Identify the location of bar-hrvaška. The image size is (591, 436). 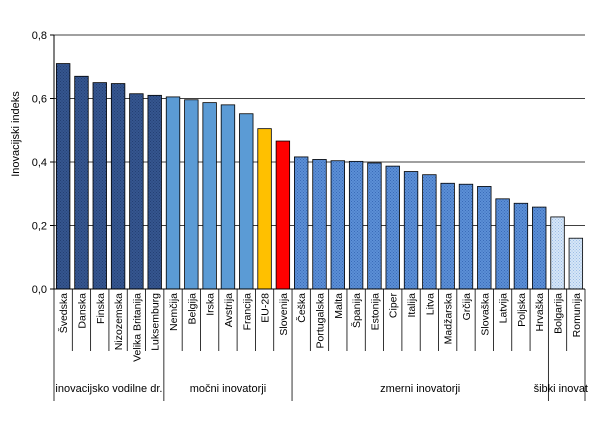
(539, 248).